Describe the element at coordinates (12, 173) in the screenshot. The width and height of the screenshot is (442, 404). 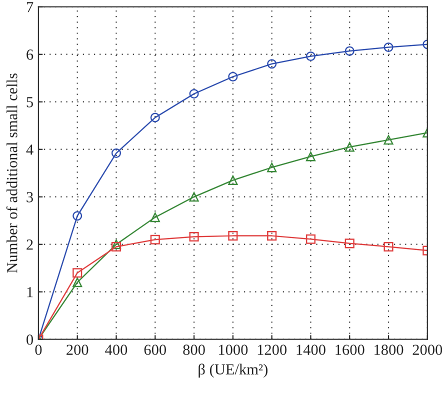
I see `y-axis-title: Number of additional small cells` at that location.